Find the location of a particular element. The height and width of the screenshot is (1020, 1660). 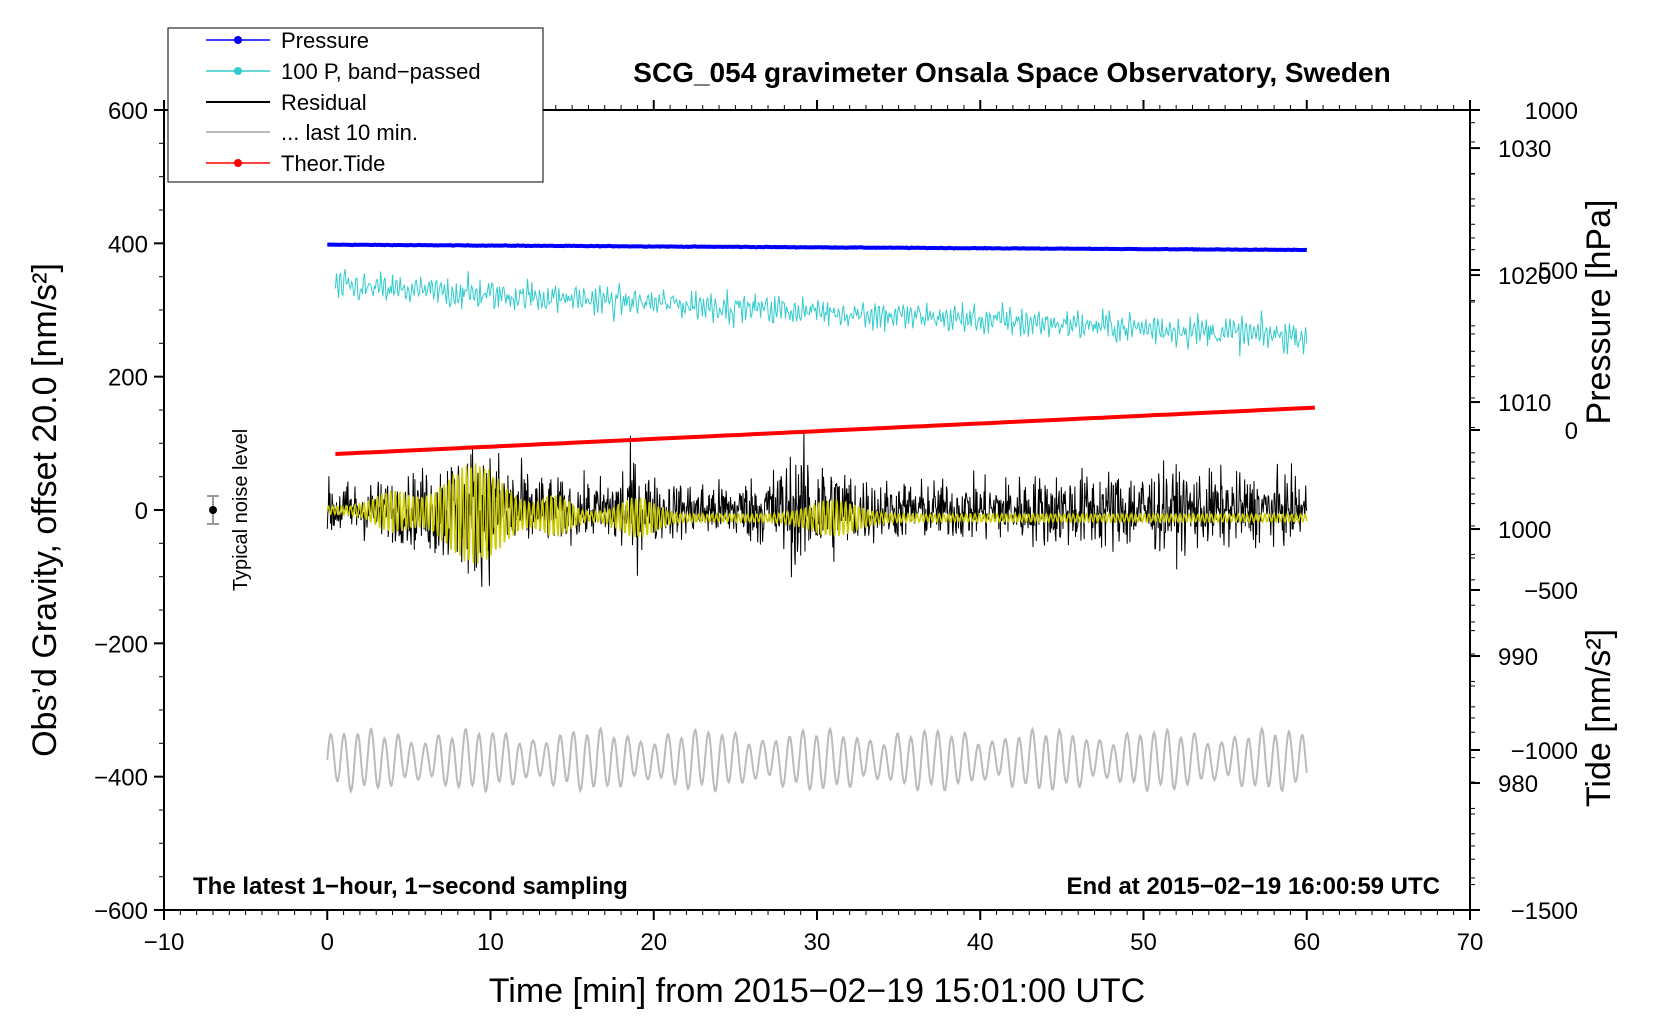

series-pressure is located at coordinates (817, 247).